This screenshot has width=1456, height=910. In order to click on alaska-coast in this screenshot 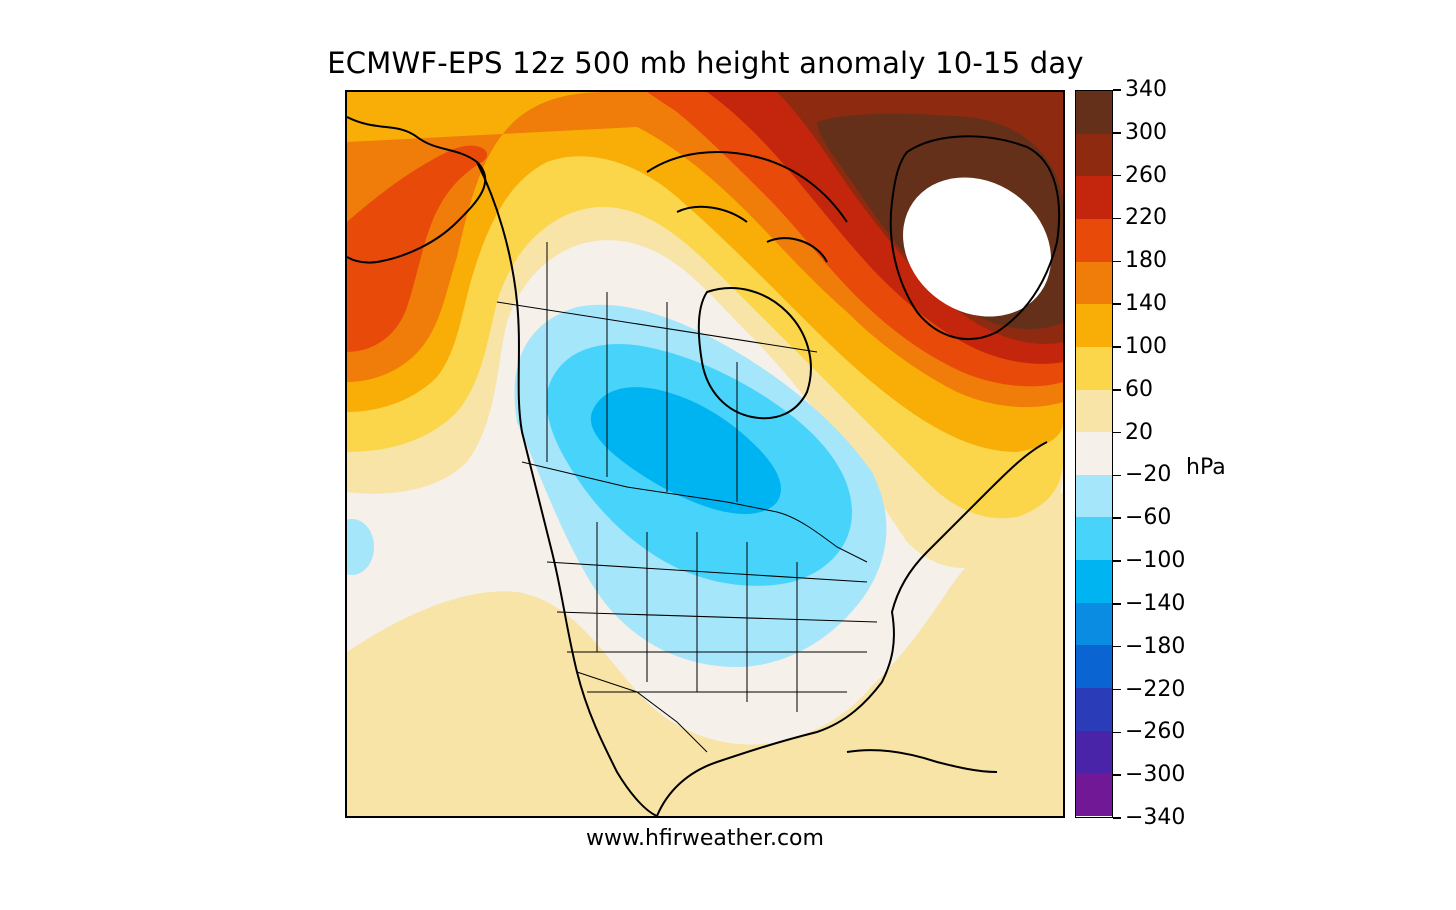, I will do `click(417, 190)`.